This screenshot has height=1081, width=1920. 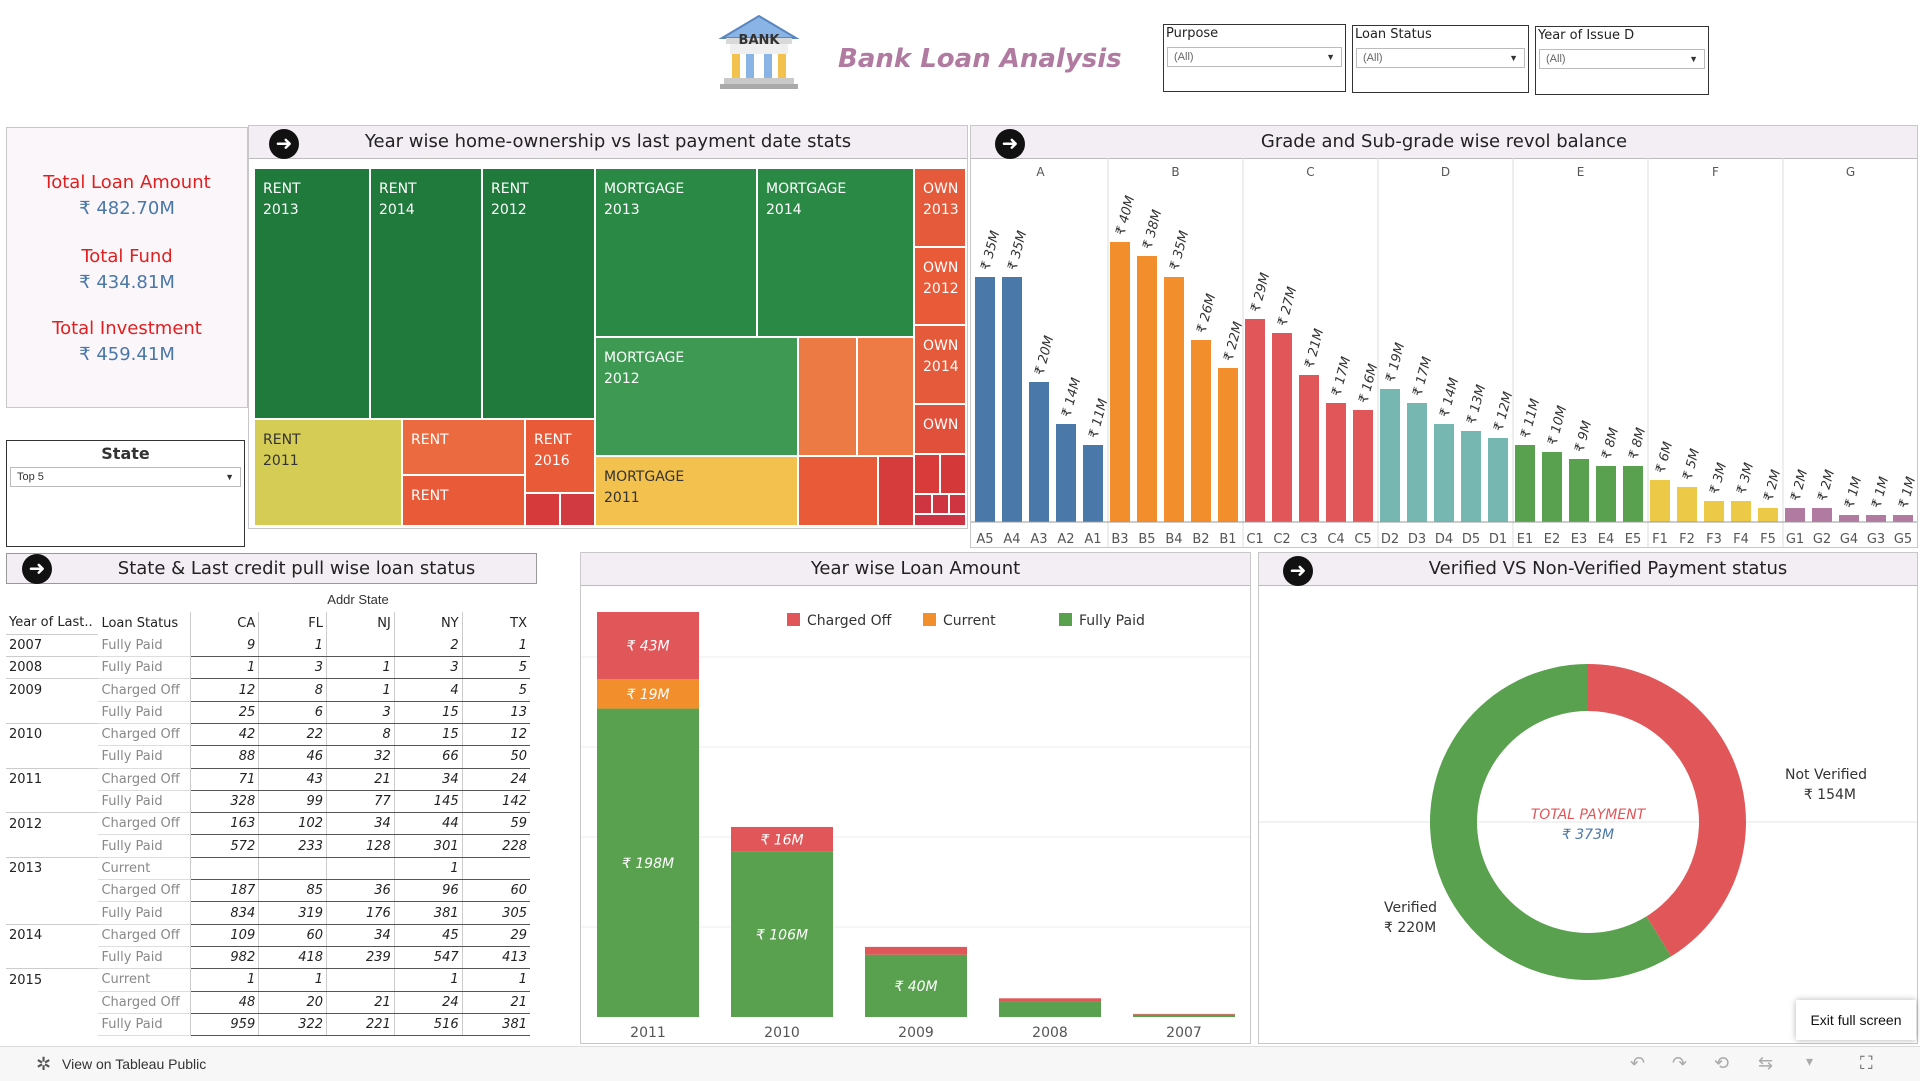 I want to click on treemap-cell: MORTGAGE 2011, so click(x=696, y=491).